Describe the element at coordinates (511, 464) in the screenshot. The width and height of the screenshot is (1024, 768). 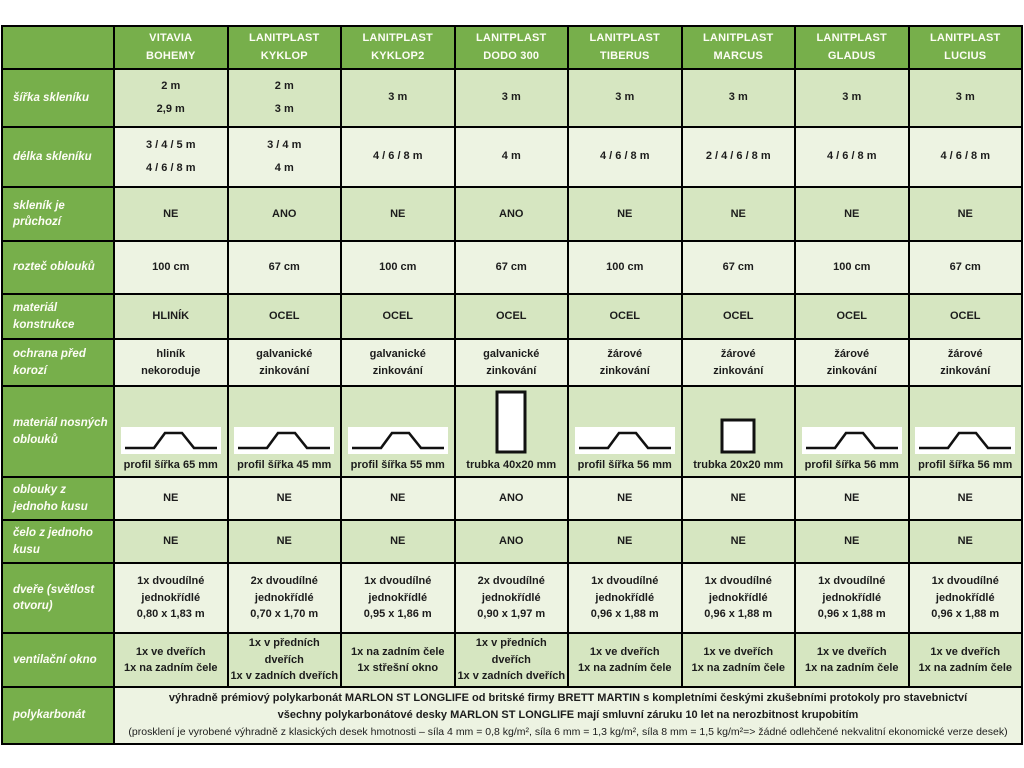
I see `profile-caption: trubka 40x20 mm` at that location.